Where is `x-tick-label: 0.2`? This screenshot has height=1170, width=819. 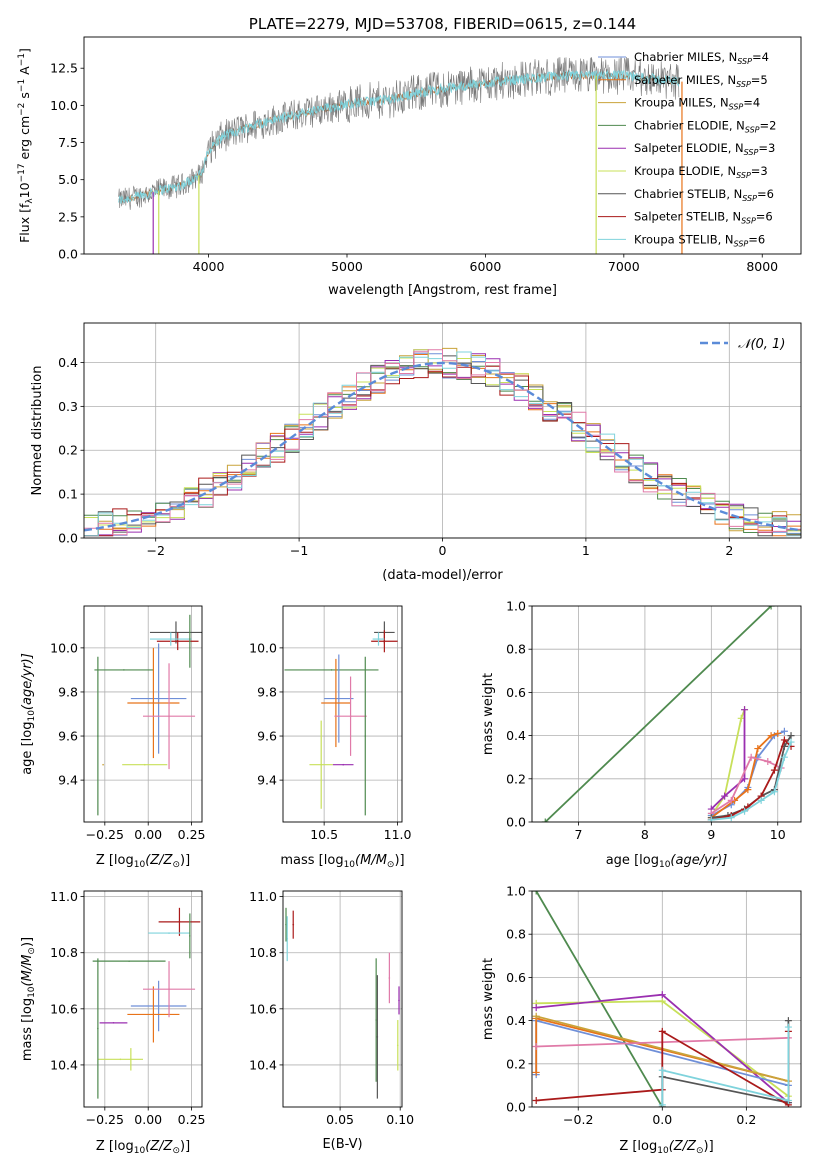 x-tick-label: 0.2 is located at coordinates (746, 1119).